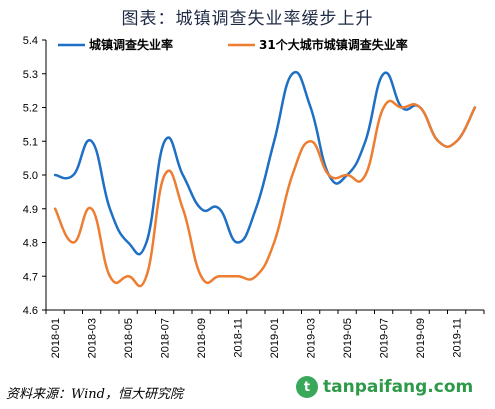 The height and width of the screenshot is (409, 495). I want to click on y-tick-label: 5.1, so click(30, 142).